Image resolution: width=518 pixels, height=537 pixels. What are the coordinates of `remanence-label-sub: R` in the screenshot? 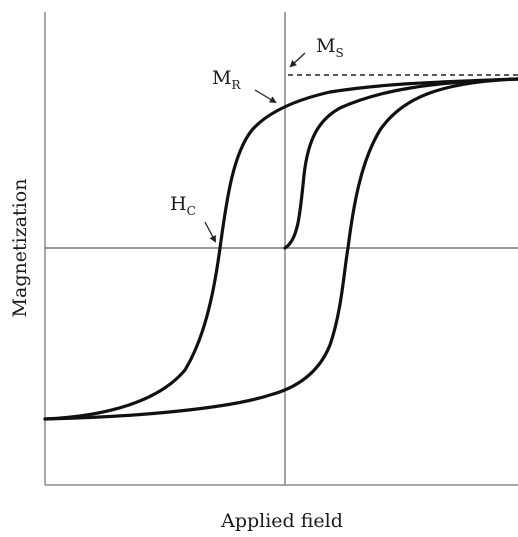 It's located at (236, 85).